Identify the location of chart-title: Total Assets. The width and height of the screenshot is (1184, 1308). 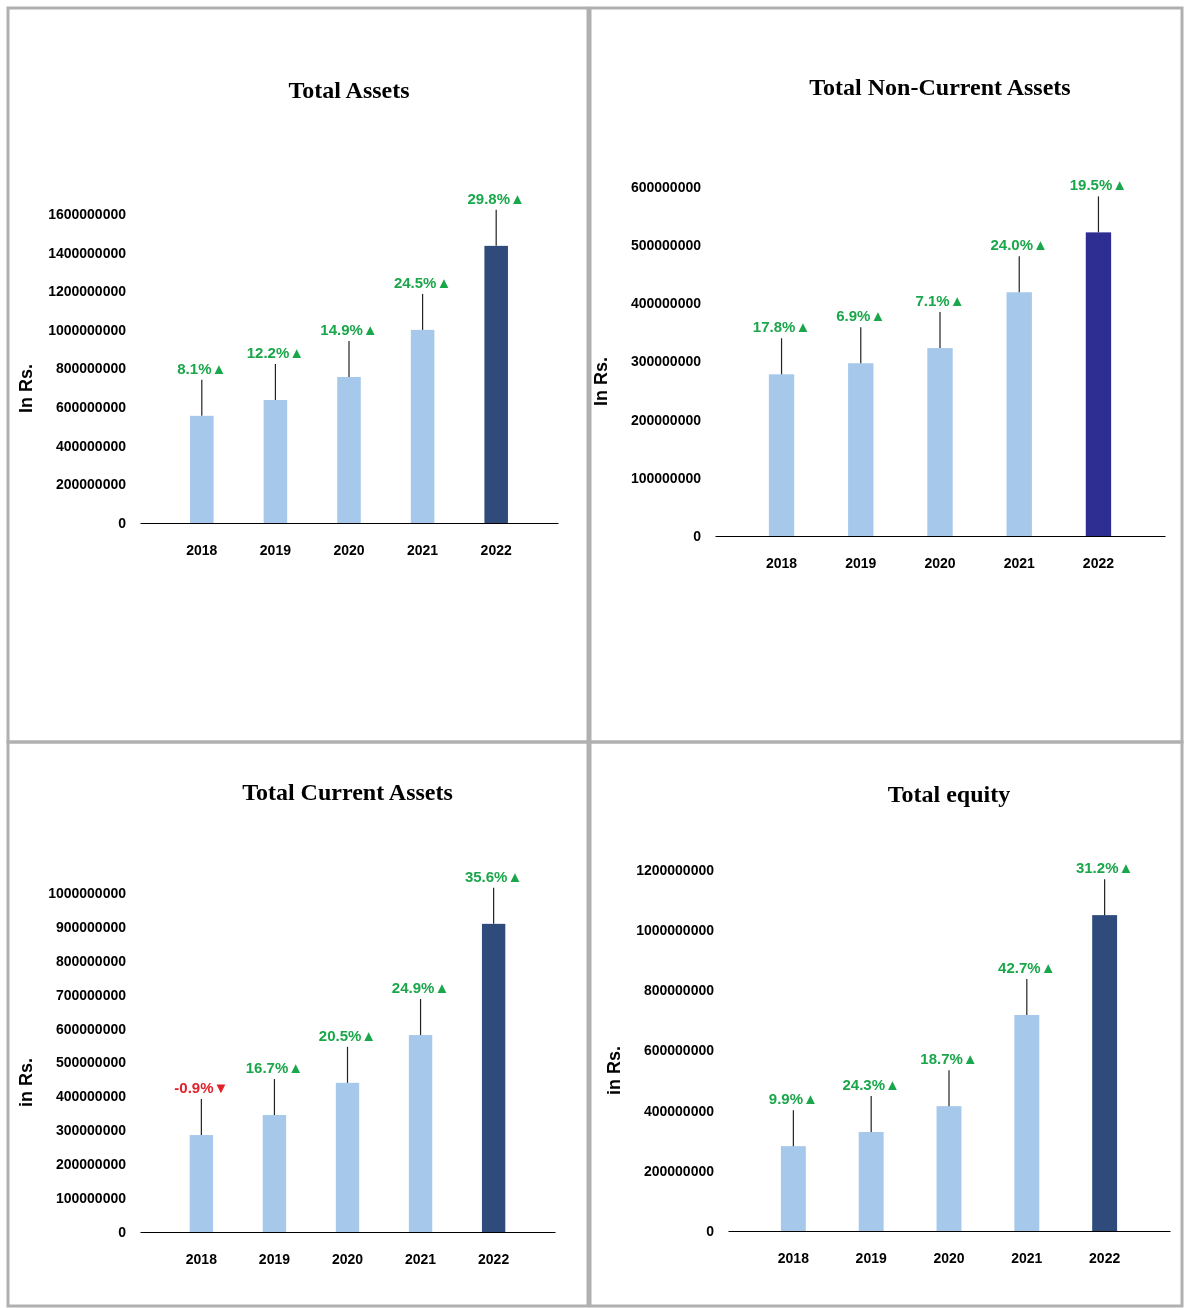
(349, 90).